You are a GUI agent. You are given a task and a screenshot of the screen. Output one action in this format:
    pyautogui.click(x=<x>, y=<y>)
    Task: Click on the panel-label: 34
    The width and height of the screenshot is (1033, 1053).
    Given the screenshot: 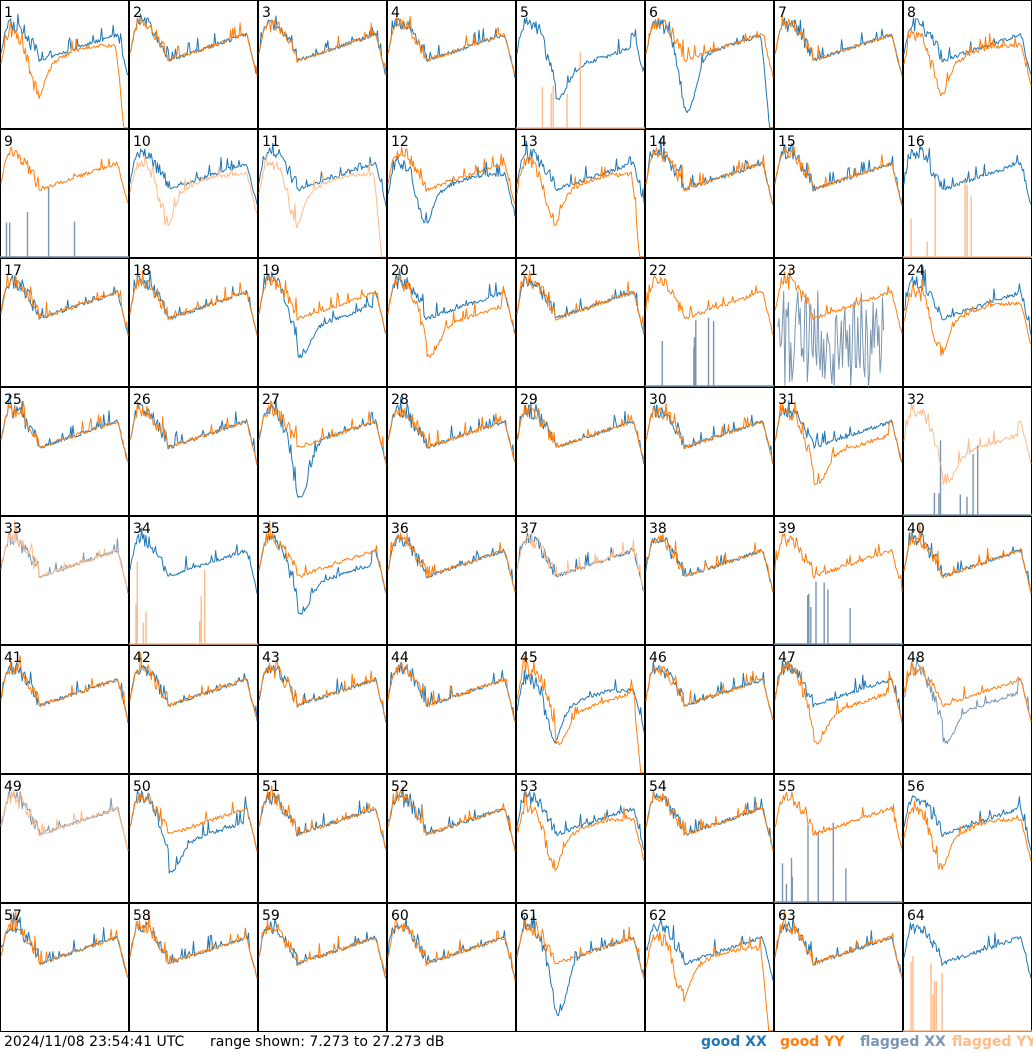 What is the action you would take?
    pyautogui.click(x=142, y=529)
    